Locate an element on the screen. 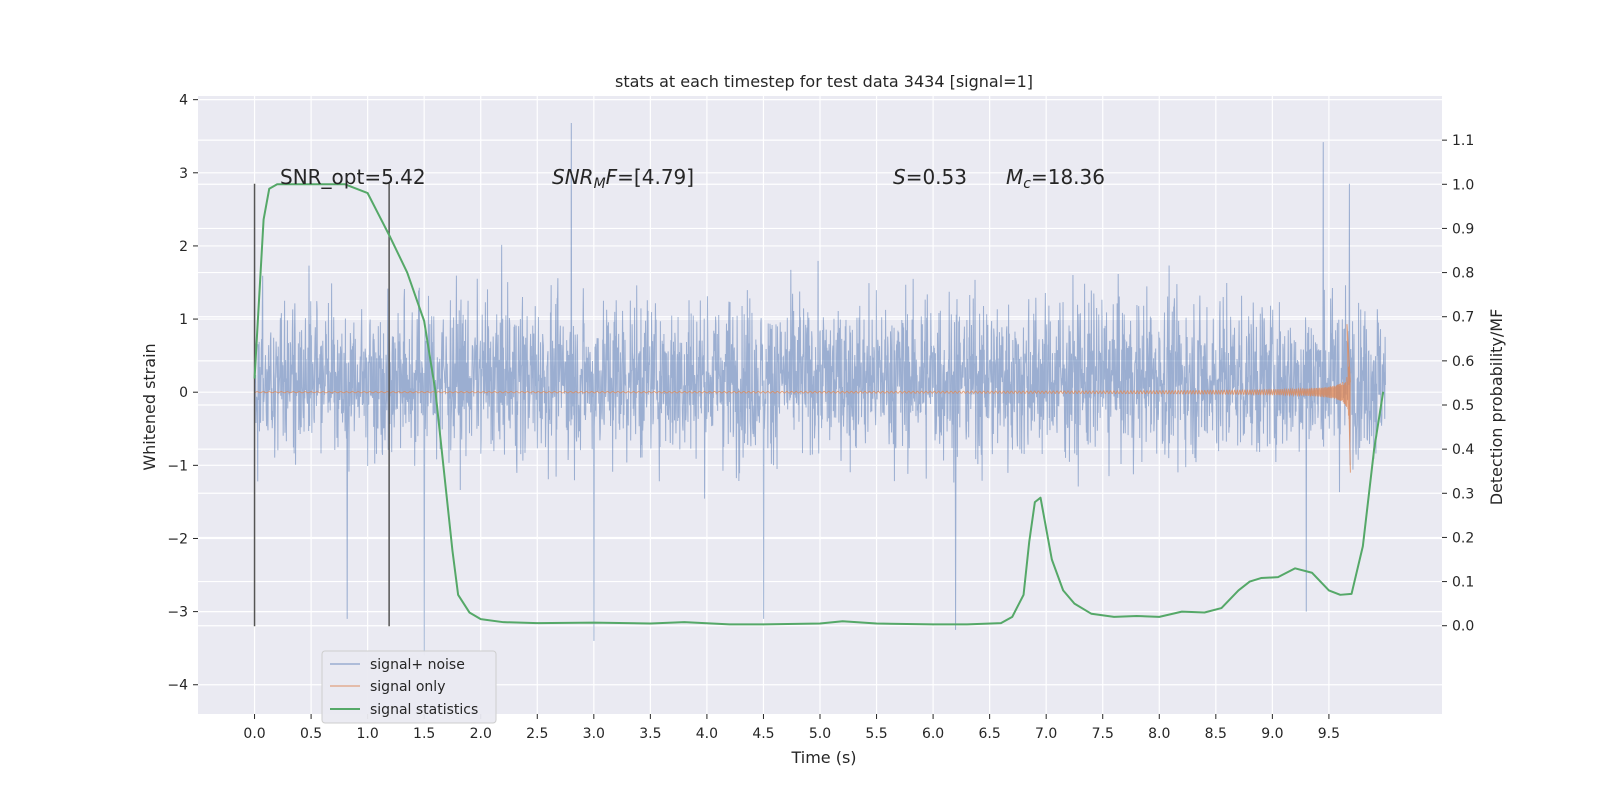 The image size is (1600, 800). legend-label-stats: signal statistics is located at coordinates (424, 710).